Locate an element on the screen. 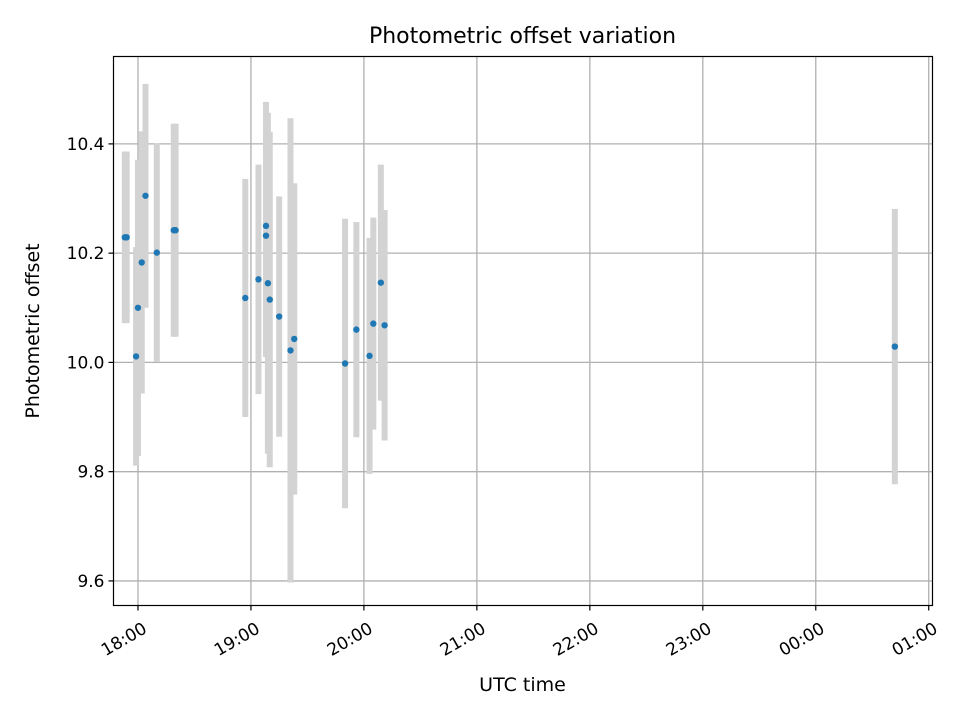 The image size is (960, 720). y-tick-label: 10.2 is located at coordinates (86, 254).